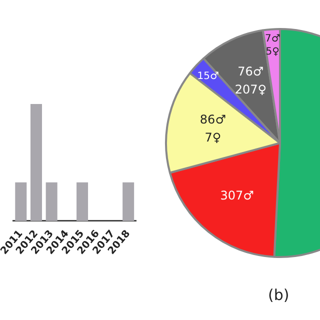 The height and width of the screenshot is (320, 320). What do you see at coordinates (272, 45) in the screenshot?
I see `slice-label: 7♂ 5♀` at bounding box center [272, 45].